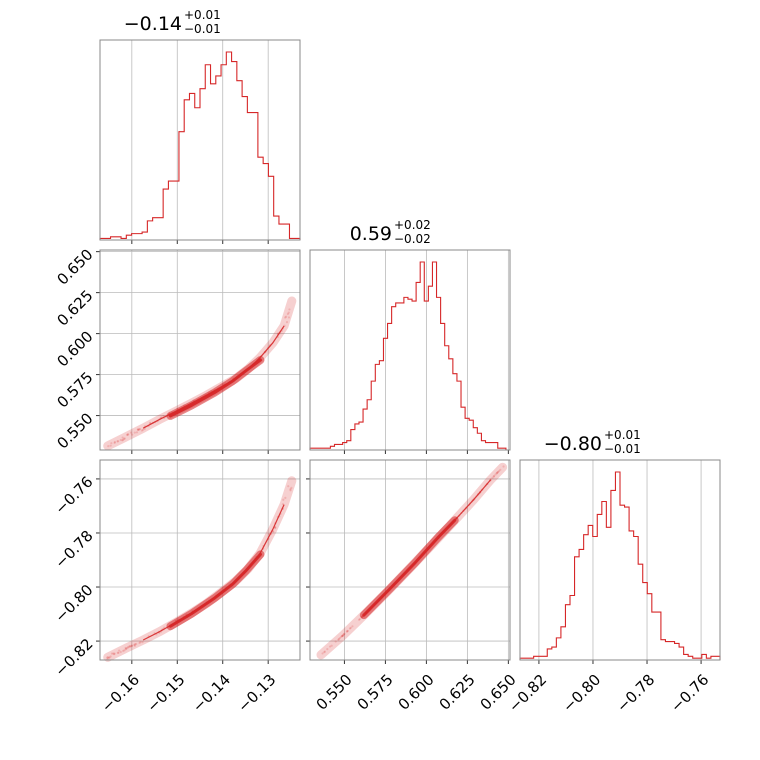 This screenshot has width=760, height=760. What do you see at coordinates (581, 693) in the screenshot?
I see `x-tick-label: −0.80` at bounding box center [581, 693].